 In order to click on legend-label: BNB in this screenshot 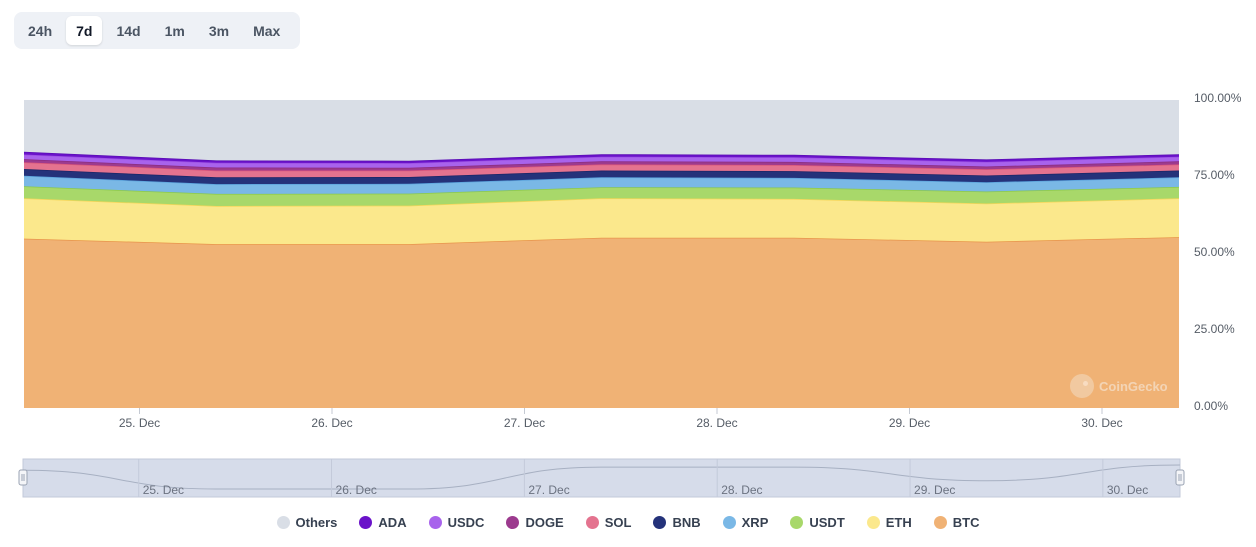, I will do `click(686, 522)`.